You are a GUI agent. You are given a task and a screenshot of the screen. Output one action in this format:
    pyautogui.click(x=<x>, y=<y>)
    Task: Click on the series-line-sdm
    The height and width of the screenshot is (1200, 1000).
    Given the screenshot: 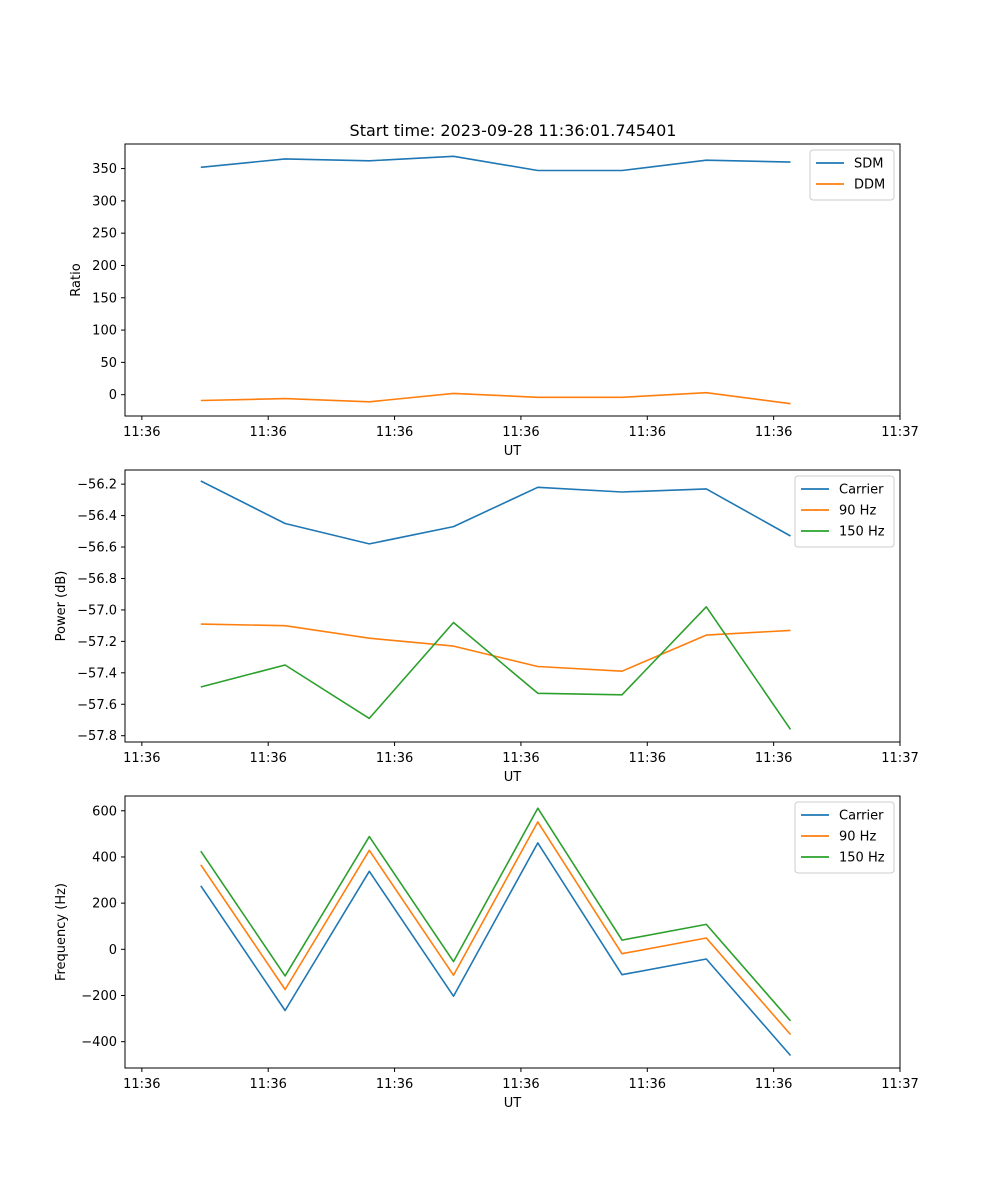 What is the action you would take?
    pyautogui.click(x=495, y=163)
    